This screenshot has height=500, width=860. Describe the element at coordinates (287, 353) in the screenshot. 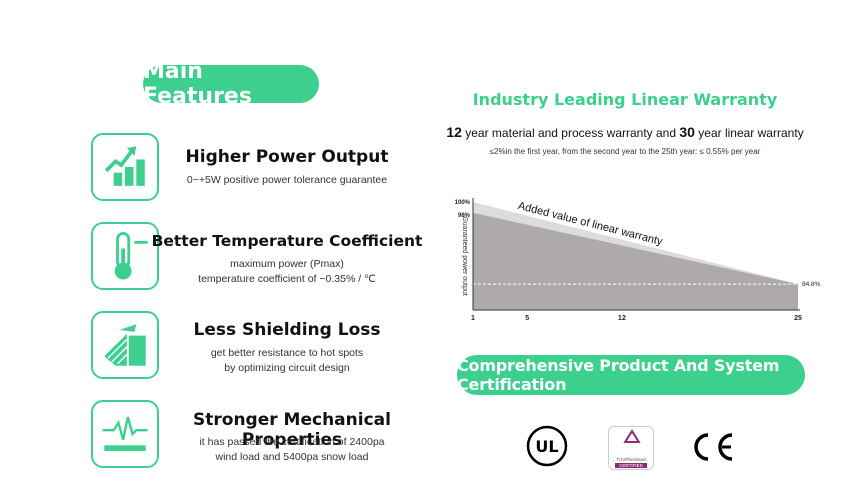

I see `feature-desc-line: get better resistance to hot spots` at that location.